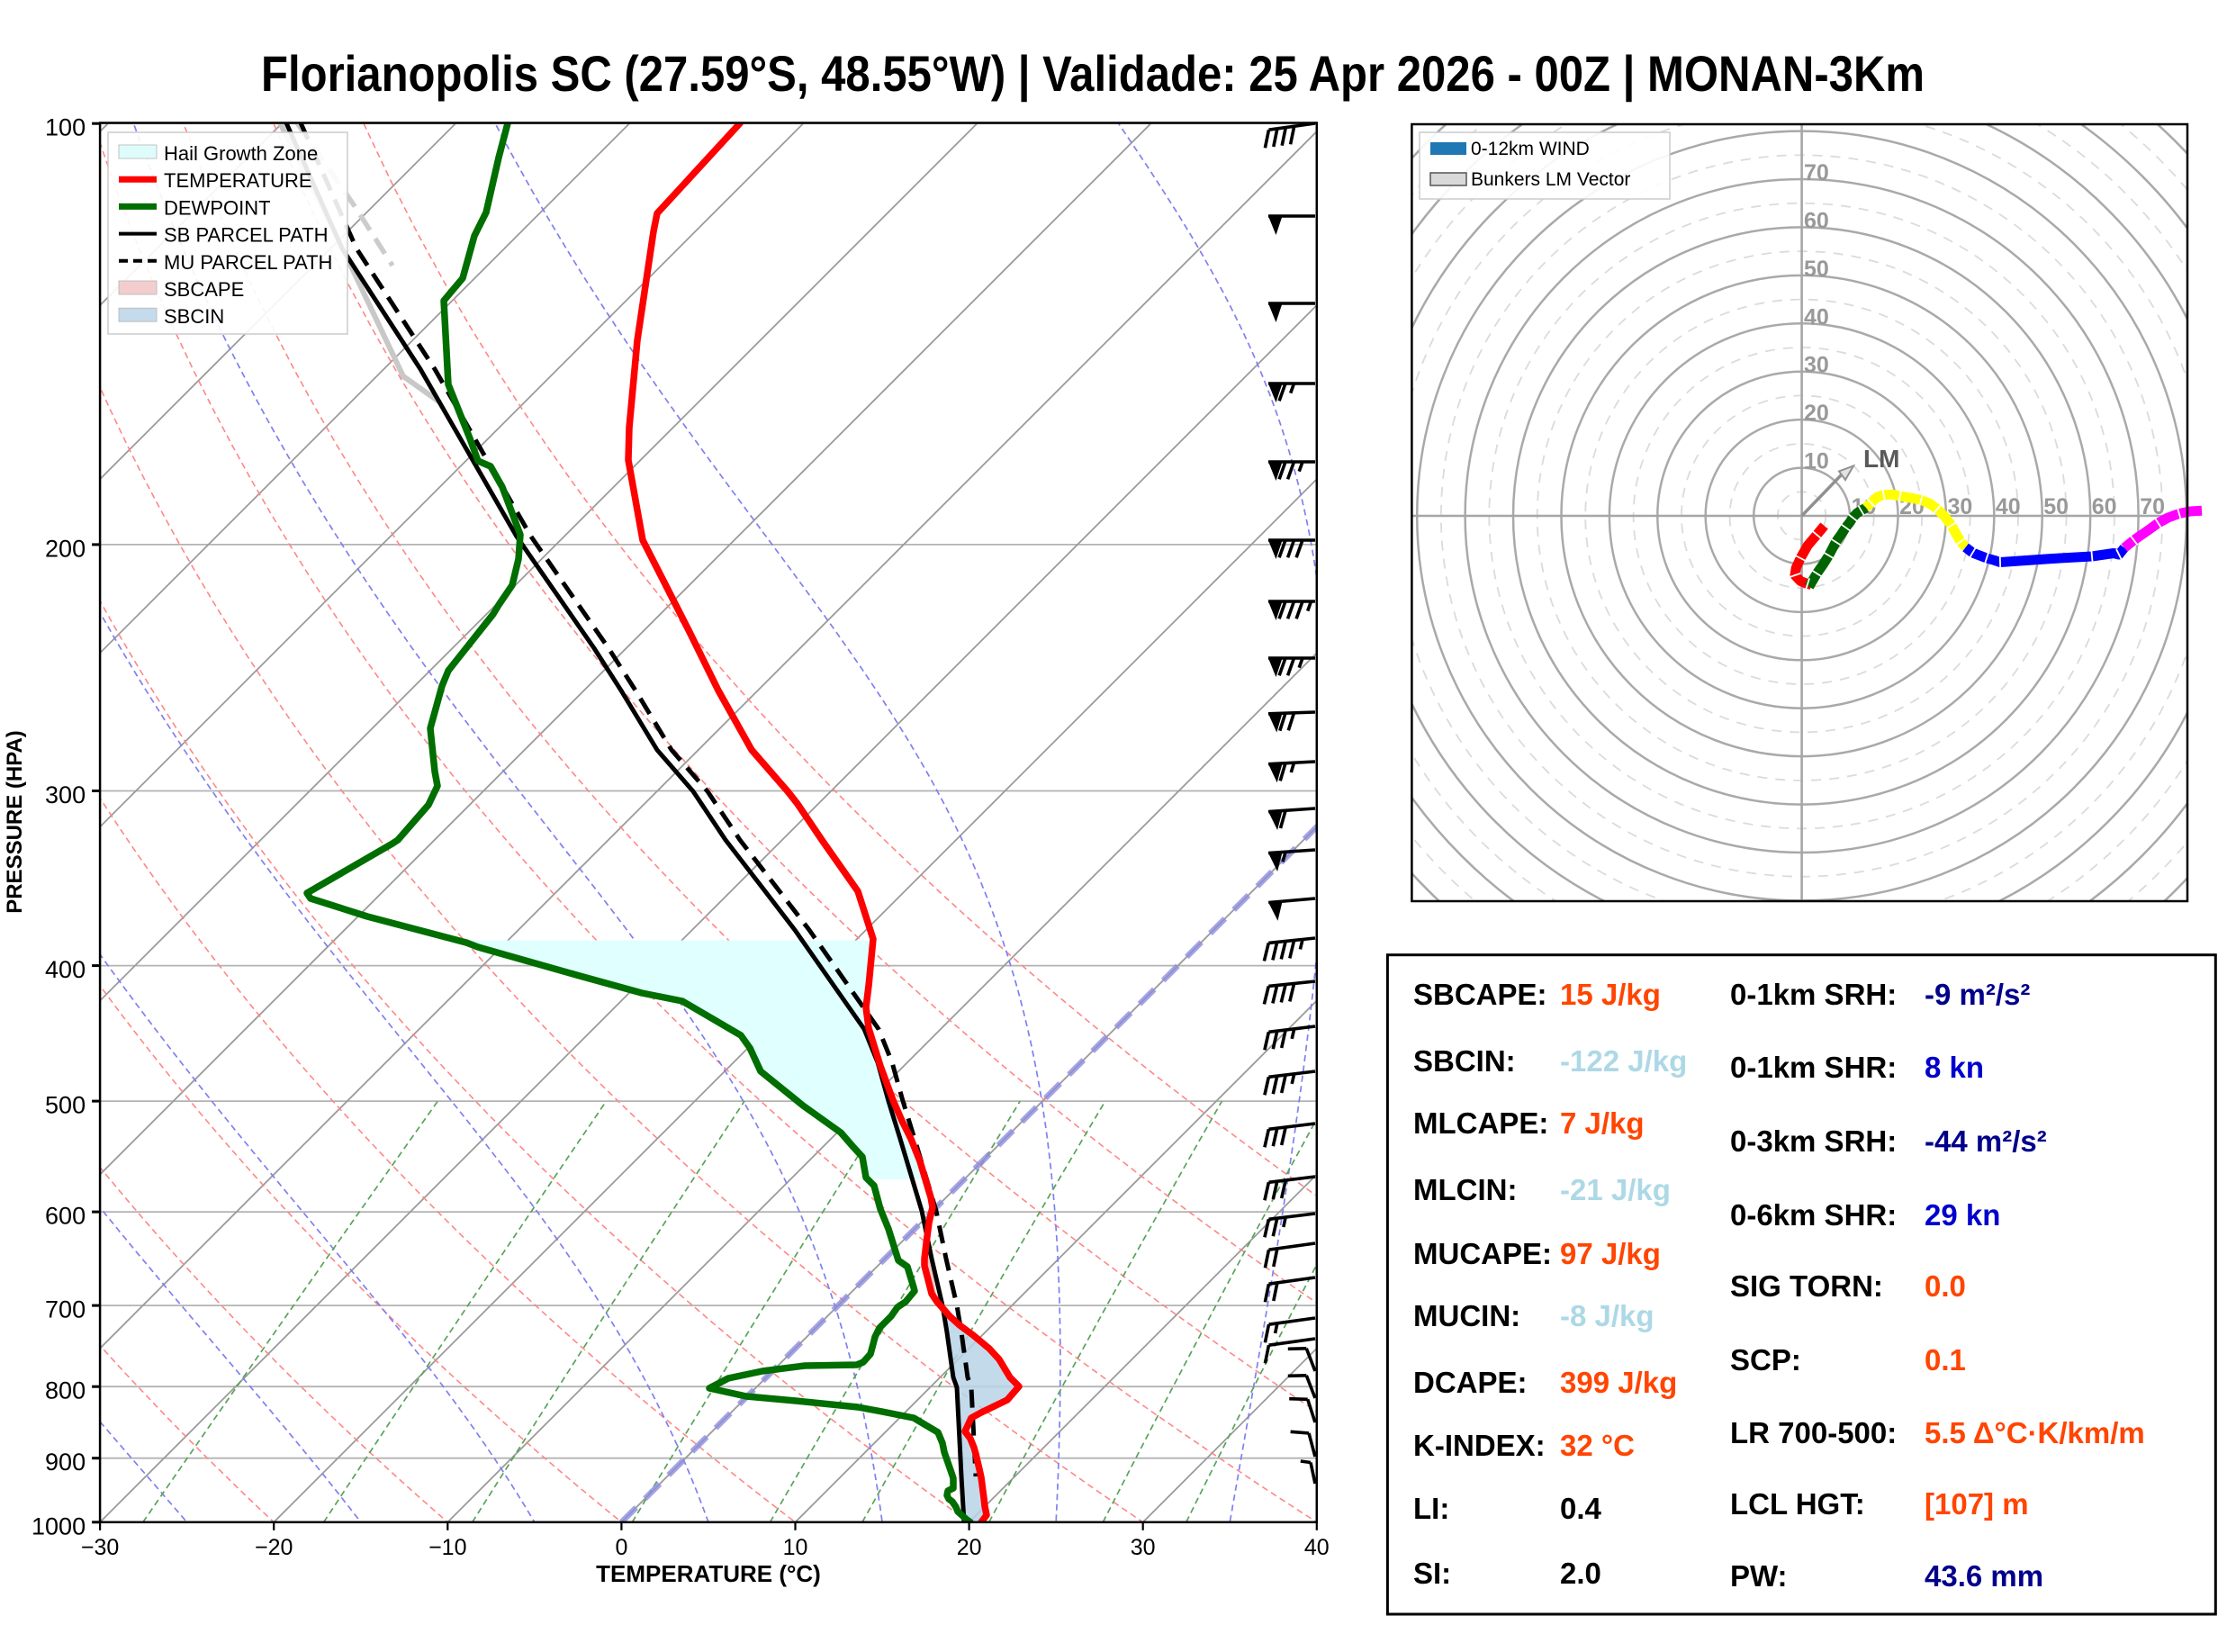  What do you see at coordinates (1597, 1445) in the screenshot?
I see `svg-text: 32 °C` at bounding box center [1597, 1445].